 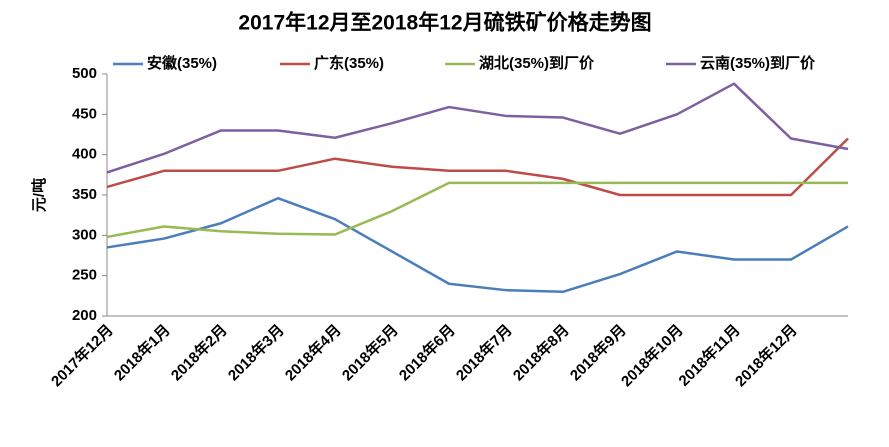 I want to click on y-tick-label: 200, so click(x=84, y=315).